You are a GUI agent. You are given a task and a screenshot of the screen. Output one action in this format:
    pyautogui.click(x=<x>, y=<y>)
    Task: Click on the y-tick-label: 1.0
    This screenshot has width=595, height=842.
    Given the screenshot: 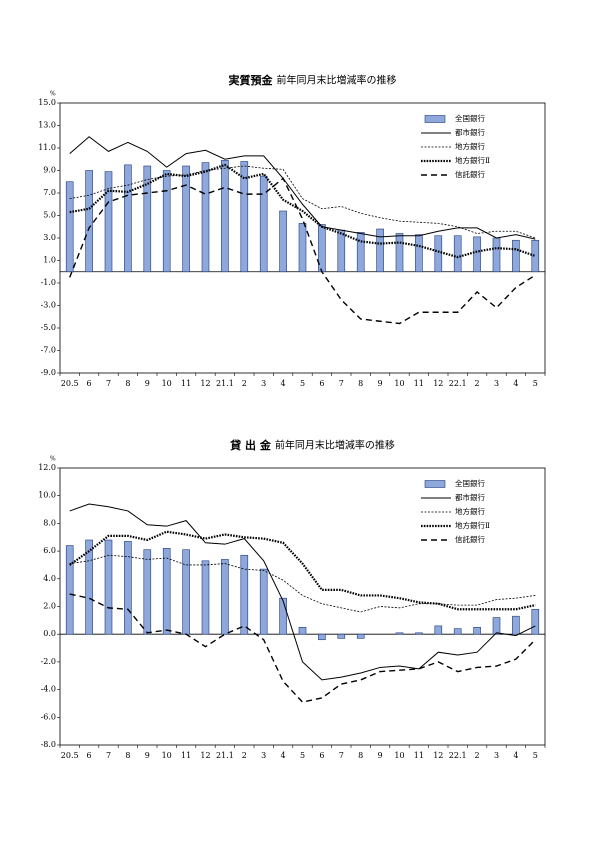 What is the action you would take?
    pyautogui.click(x=49, y=260)
    